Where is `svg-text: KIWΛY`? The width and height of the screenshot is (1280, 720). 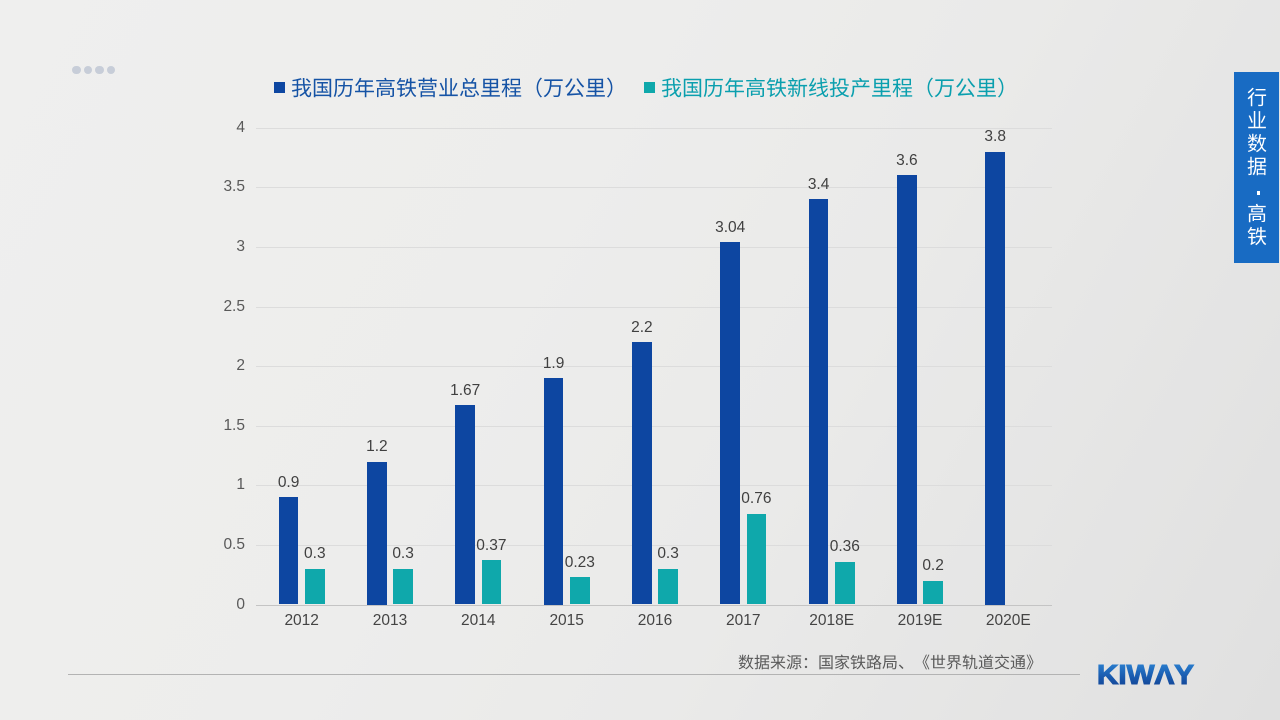
svg-text: KIWΛY is located at coordinates (1145, 674).